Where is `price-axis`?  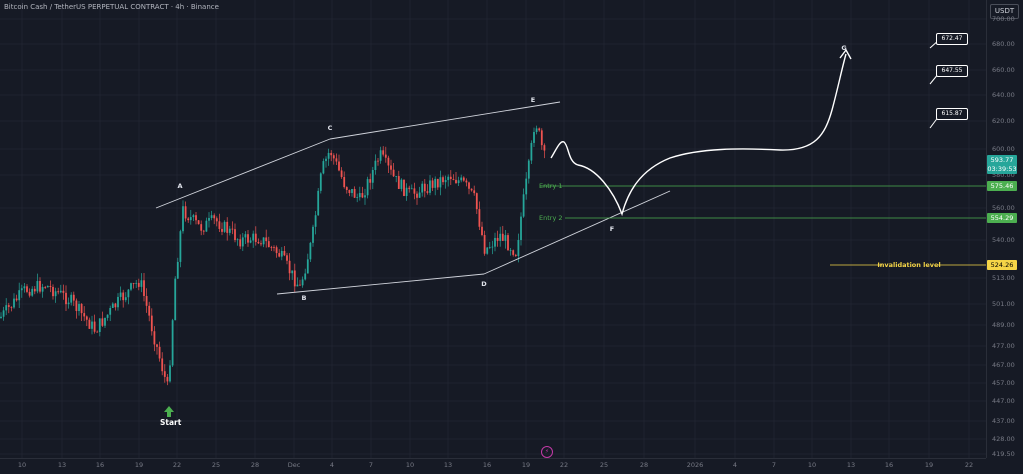
price-axis is located at coordinates (1004, 229).